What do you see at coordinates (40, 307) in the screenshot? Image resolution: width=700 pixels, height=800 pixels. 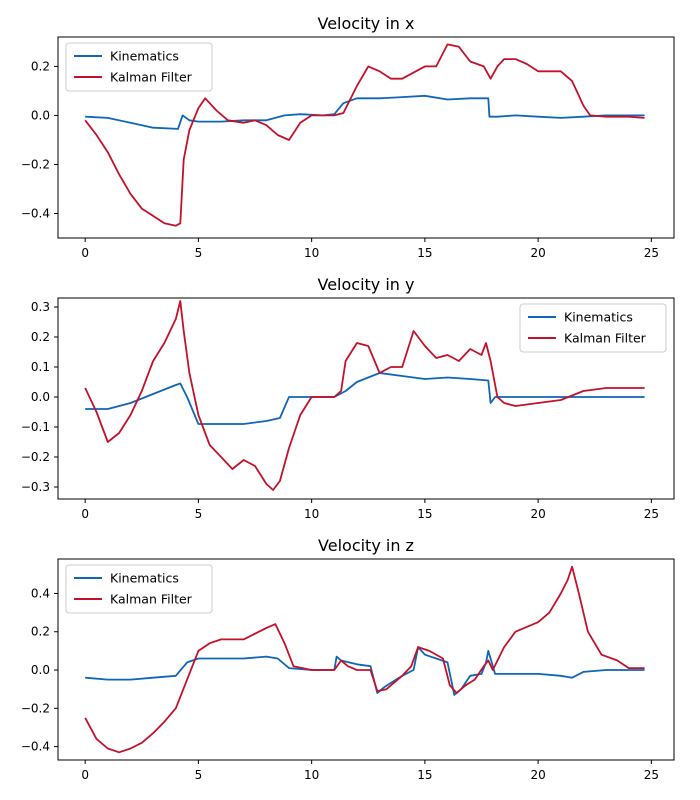 I see `y-tick-label: 0.3` at bounding box center [40, 307].